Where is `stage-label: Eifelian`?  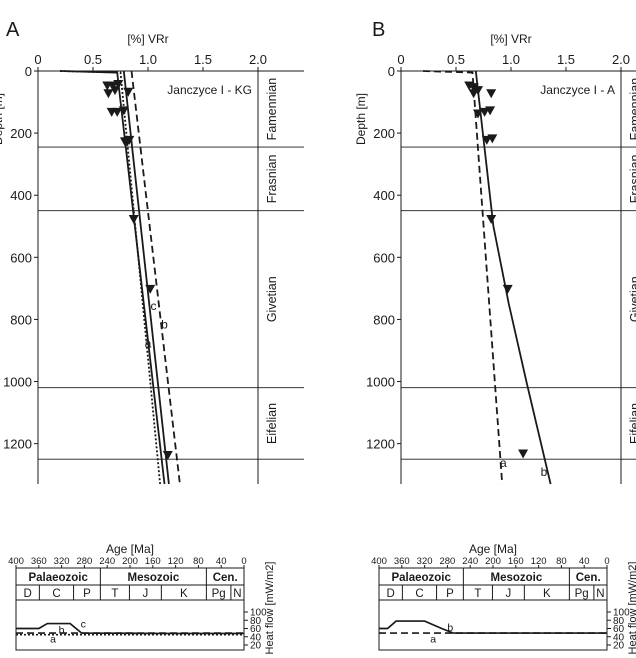
stage-label: Eifelian is located at coordinates (272, 423).